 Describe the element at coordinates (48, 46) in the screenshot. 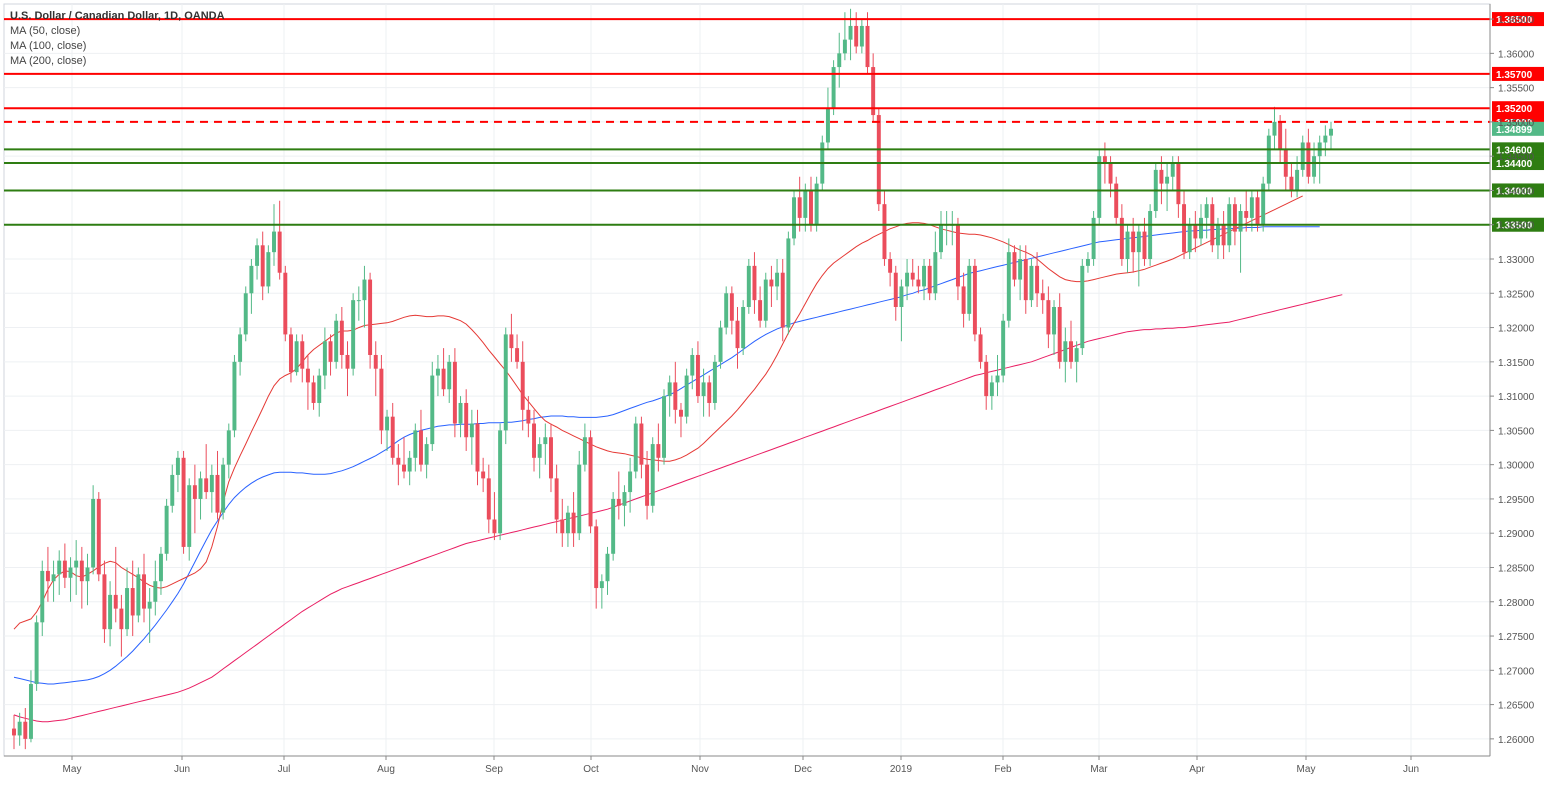

I see `legend-ma100: MA (100, close)` at that location.